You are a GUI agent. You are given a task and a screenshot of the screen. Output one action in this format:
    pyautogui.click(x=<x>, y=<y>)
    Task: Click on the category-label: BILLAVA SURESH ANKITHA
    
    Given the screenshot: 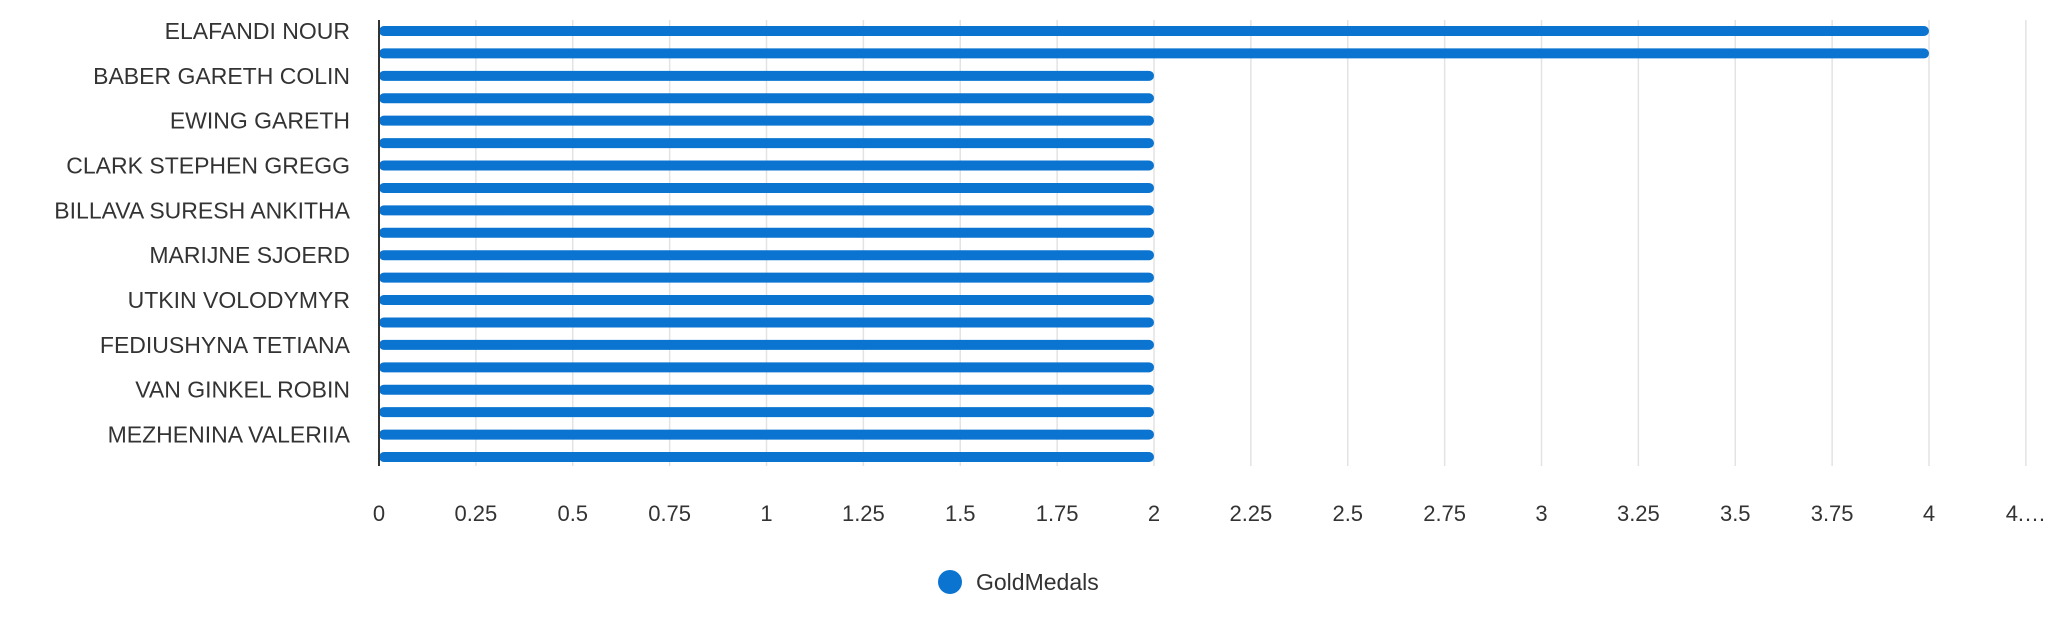 What is the action you would take?
    pyautogui.click(x=202, y=210)
    